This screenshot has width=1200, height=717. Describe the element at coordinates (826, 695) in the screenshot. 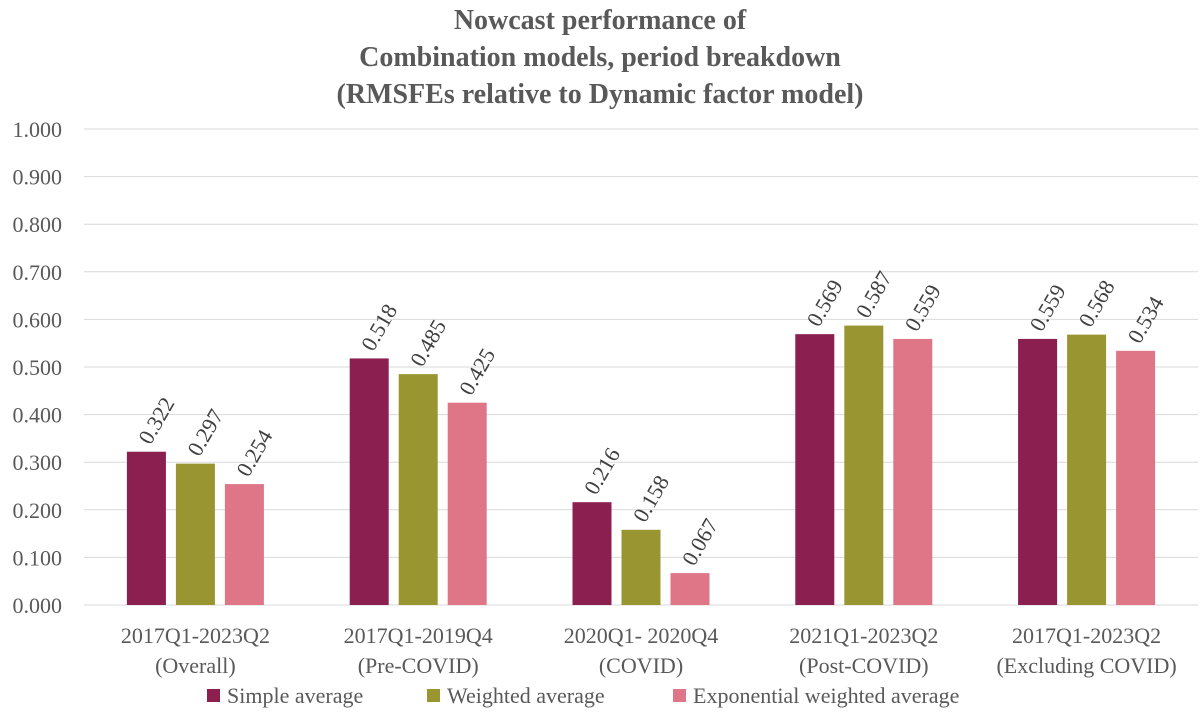

I see `legend-label: Exponential weighted average` at that location.